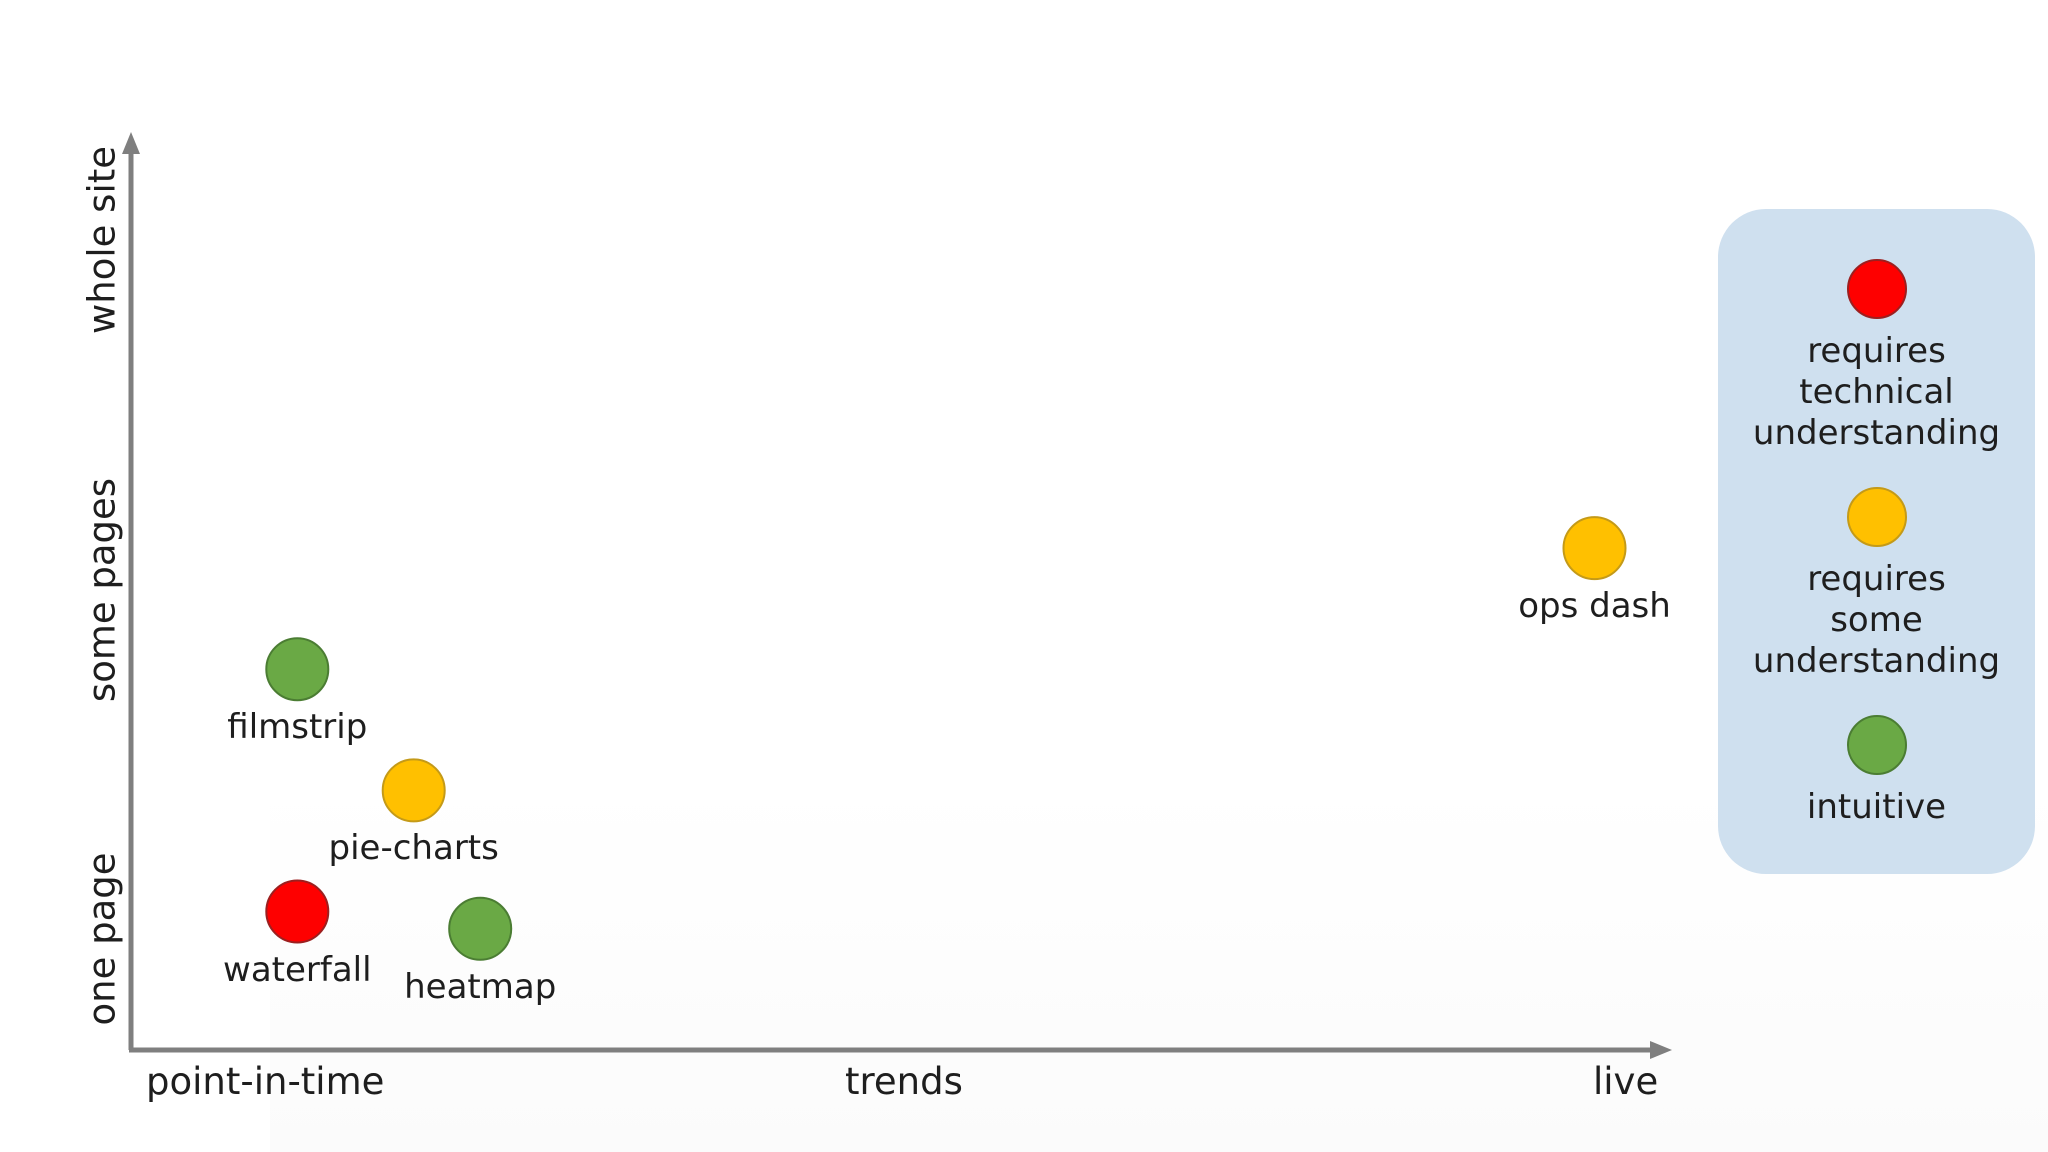 This screenshot has width=2048, height=1152. Describe the element at coordinates (413, 848) in the screenshot. I see `point-label-pie-charts: pie-charts` at that location.